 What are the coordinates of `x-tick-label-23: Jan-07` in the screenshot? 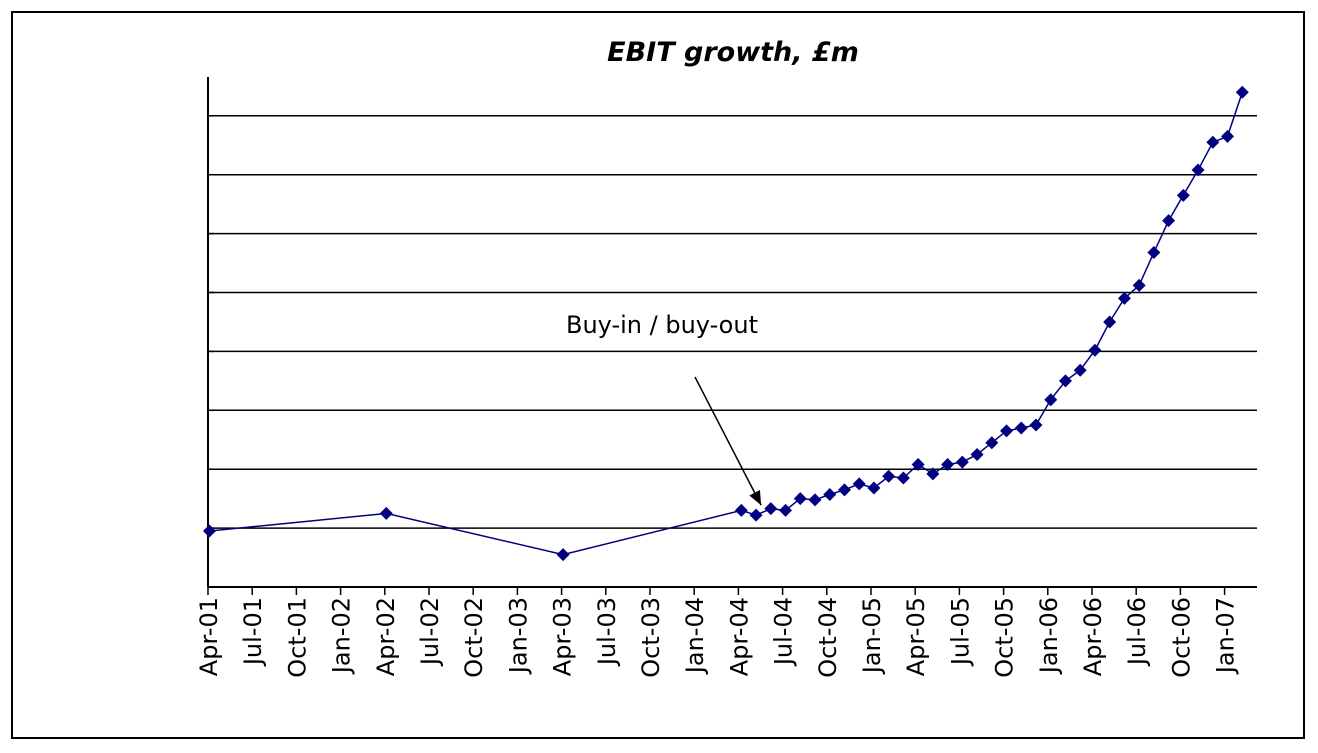 It's located at (1226, 636).